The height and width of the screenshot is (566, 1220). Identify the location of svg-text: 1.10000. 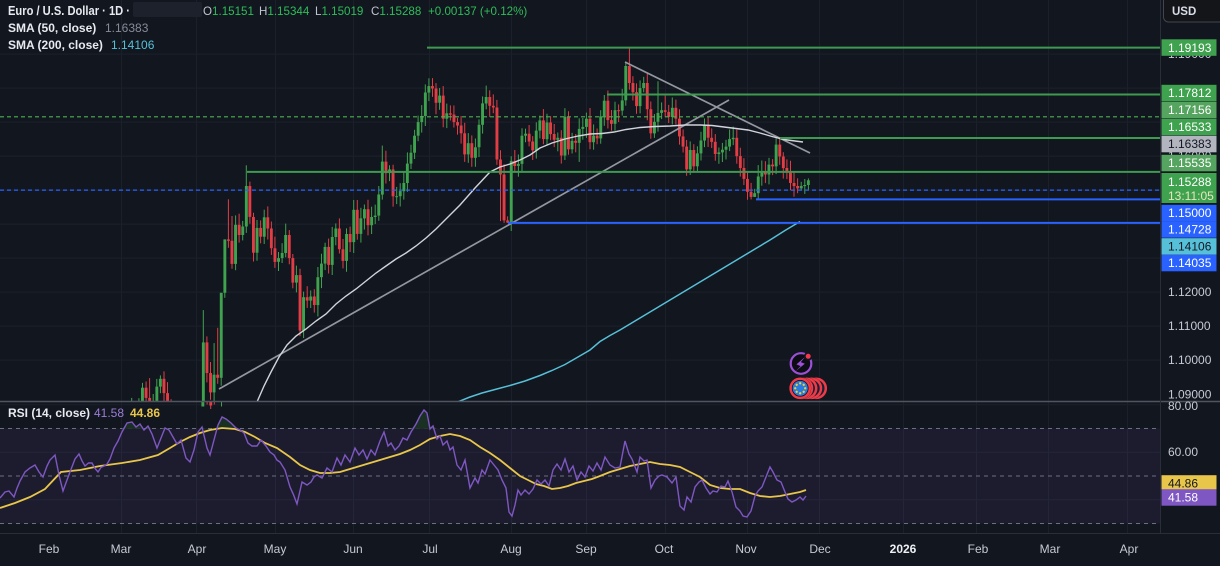
(1190, 360).